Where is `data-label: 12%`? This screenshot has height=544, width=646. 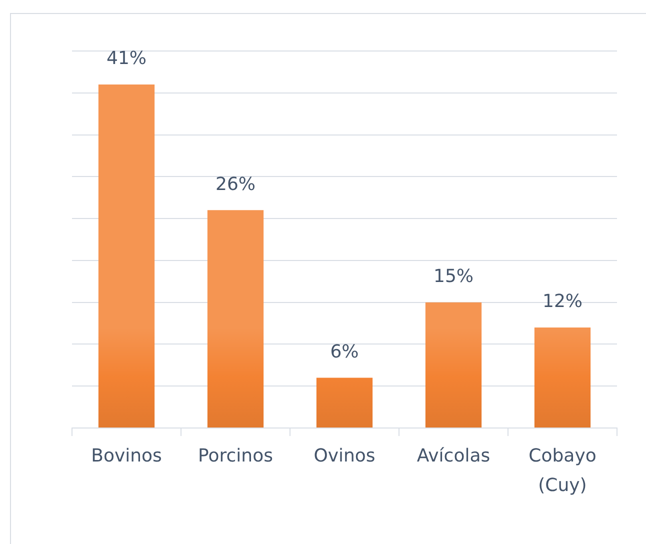 data-label: 12% is located at coordinates (562, 301).